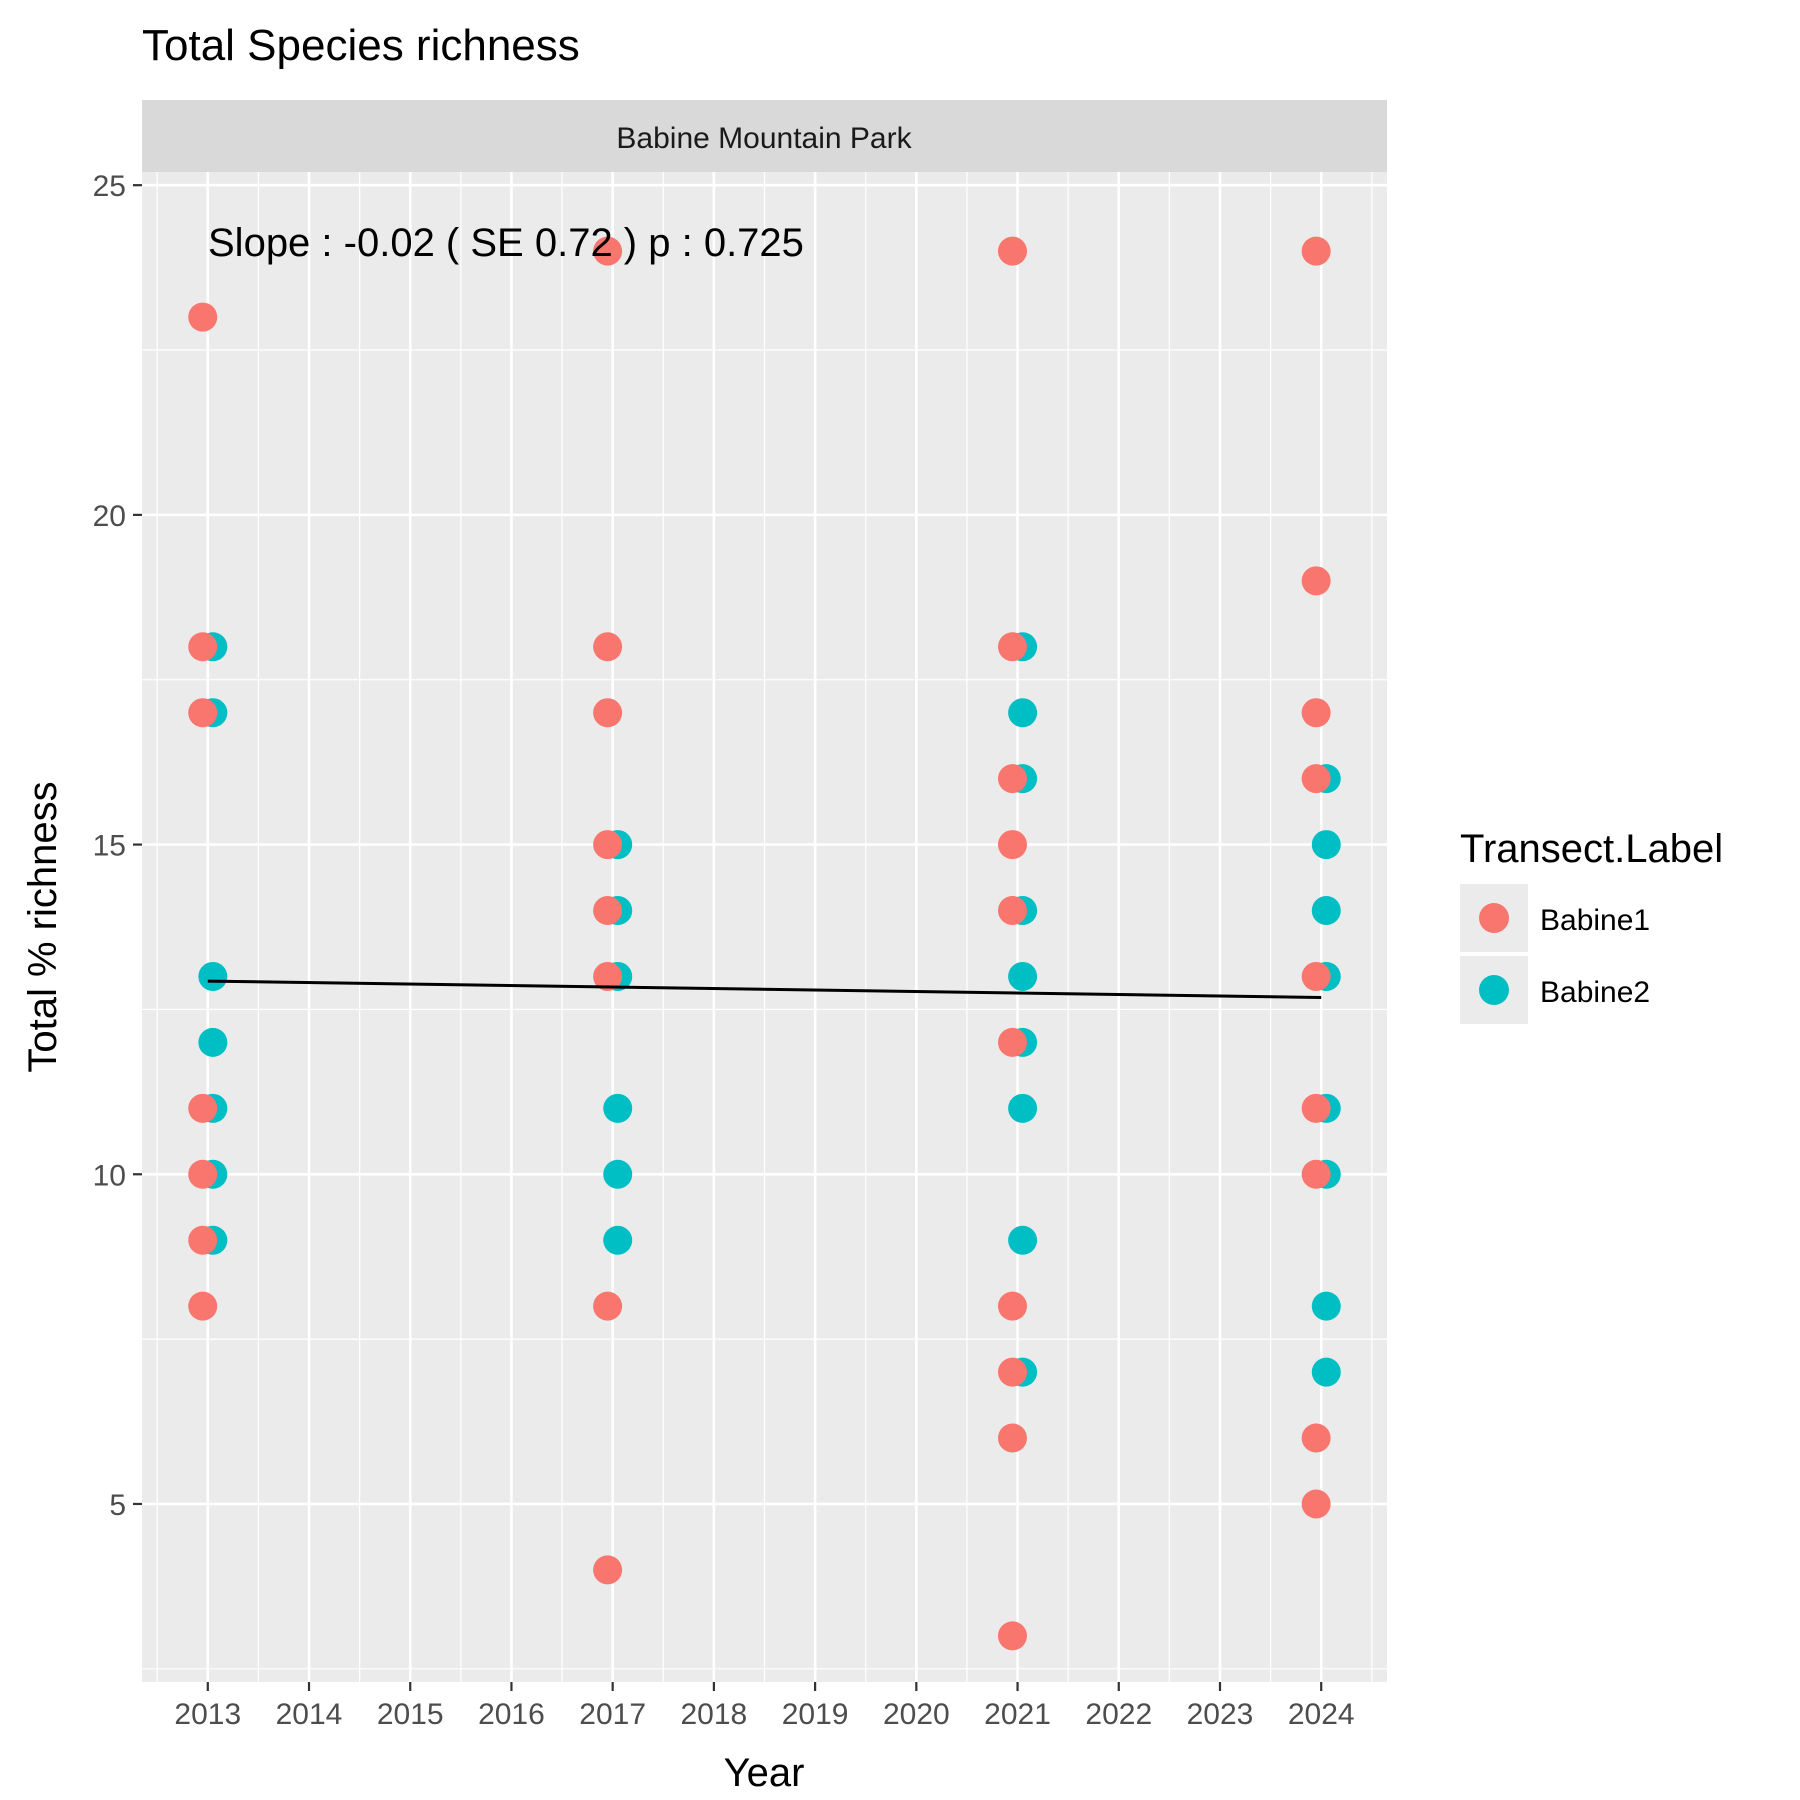 The width and height of the screenshot is (1800, 1800). I want to click on y-tick-labels: 5 10 15 20 25, so click(109, 846).